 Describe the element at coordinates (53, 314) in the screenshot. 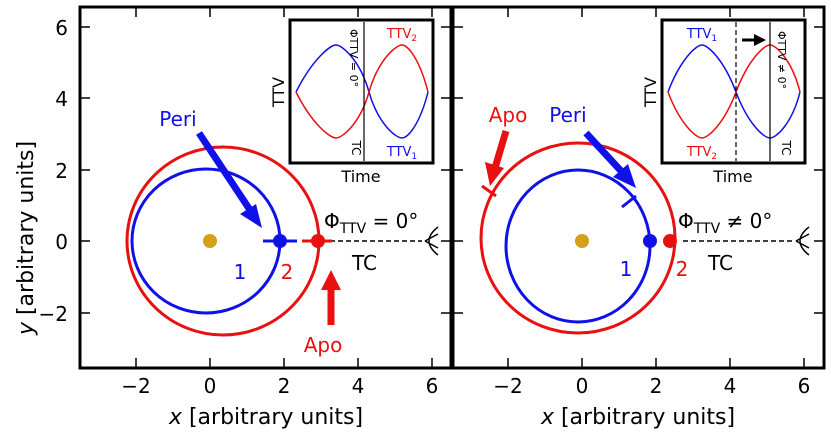

I see `y-tick-label: −2` at that location.